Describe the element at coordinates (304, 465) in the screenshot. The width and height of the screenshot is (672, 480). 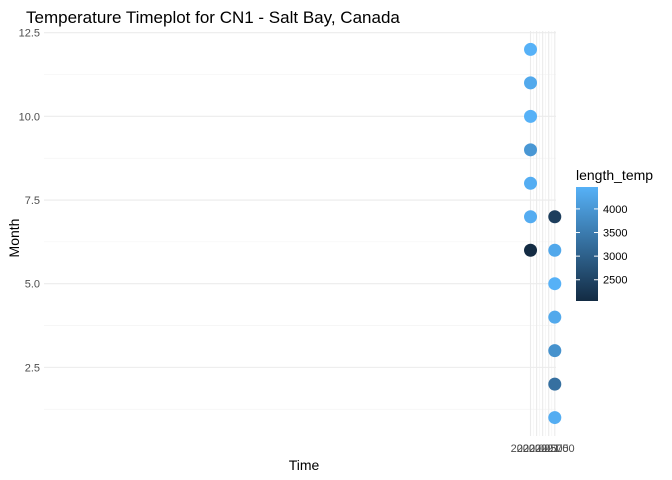
I see `x-axis-title: Time` at that location.